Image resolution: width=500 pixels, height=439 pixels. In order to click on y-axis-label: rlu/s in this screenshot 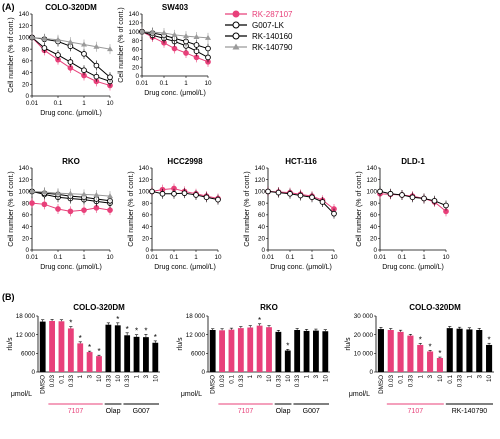, I will do `click(10, 344)`.